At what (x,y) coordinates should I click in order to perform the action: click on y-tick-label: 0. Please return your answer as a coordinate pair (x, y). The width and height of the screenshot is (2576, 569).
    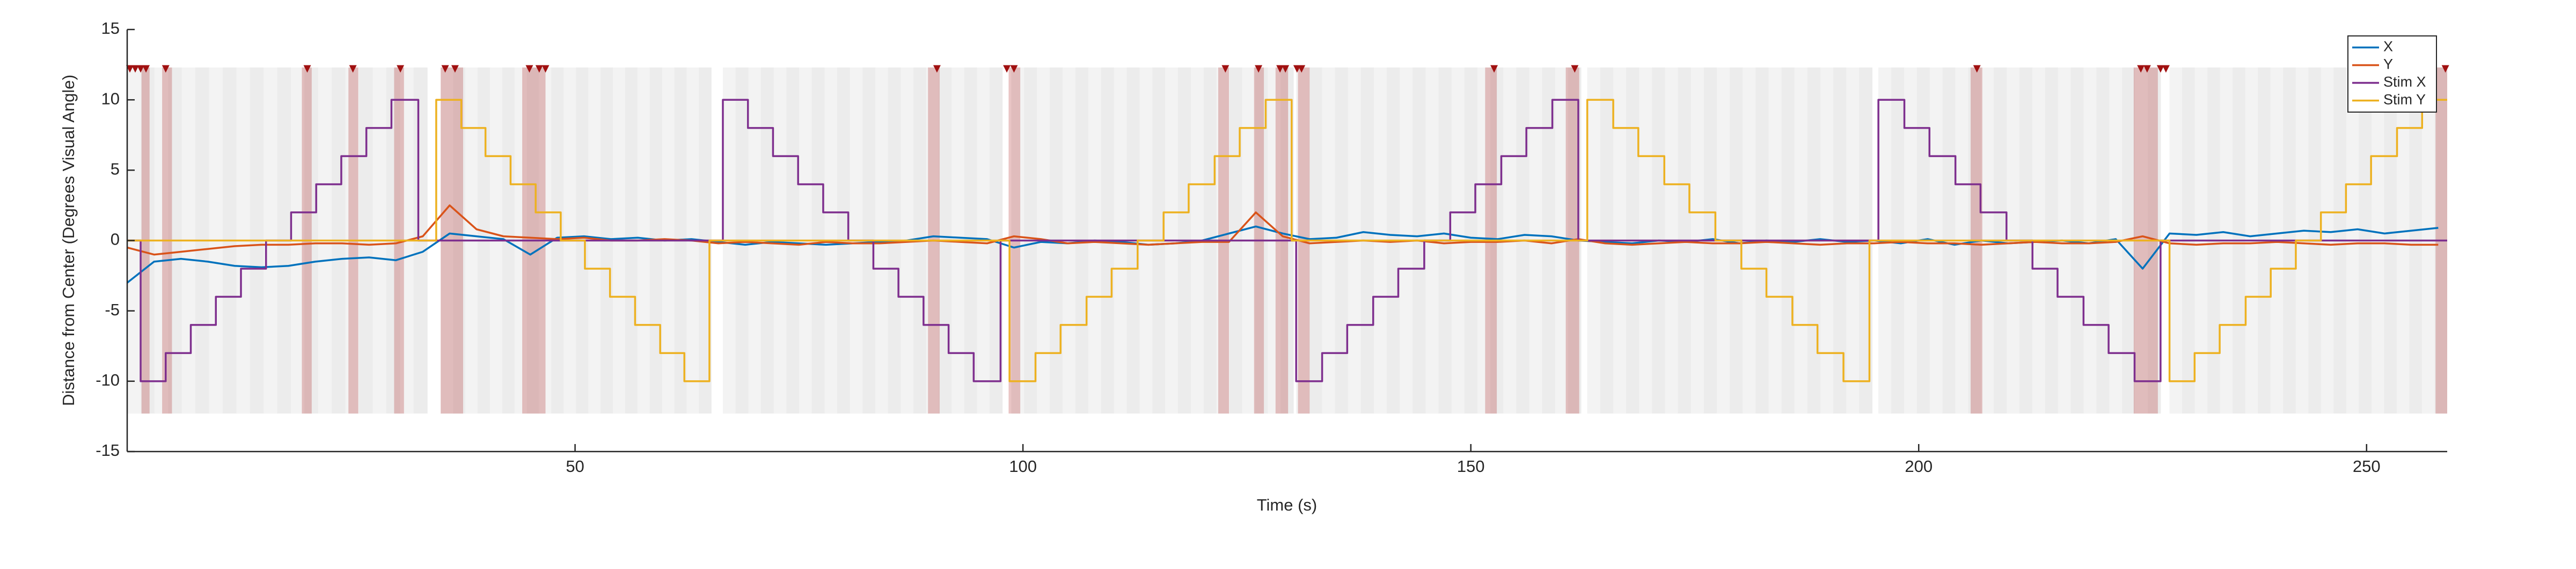
    Looking at the image, I should click on (115, 240).